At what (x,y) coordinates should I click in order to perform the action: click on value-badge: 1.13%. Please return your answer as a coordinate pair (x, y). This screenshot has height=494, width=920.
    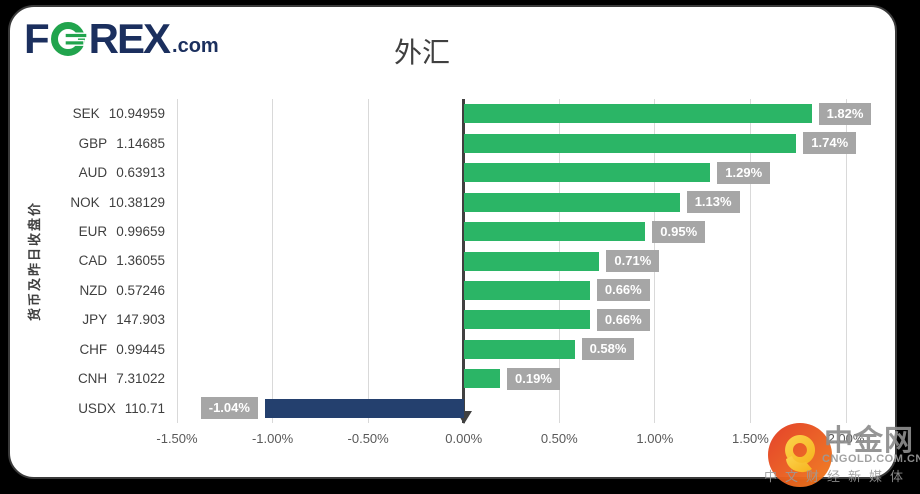
    Looking at the image, I should click on (713, 202).